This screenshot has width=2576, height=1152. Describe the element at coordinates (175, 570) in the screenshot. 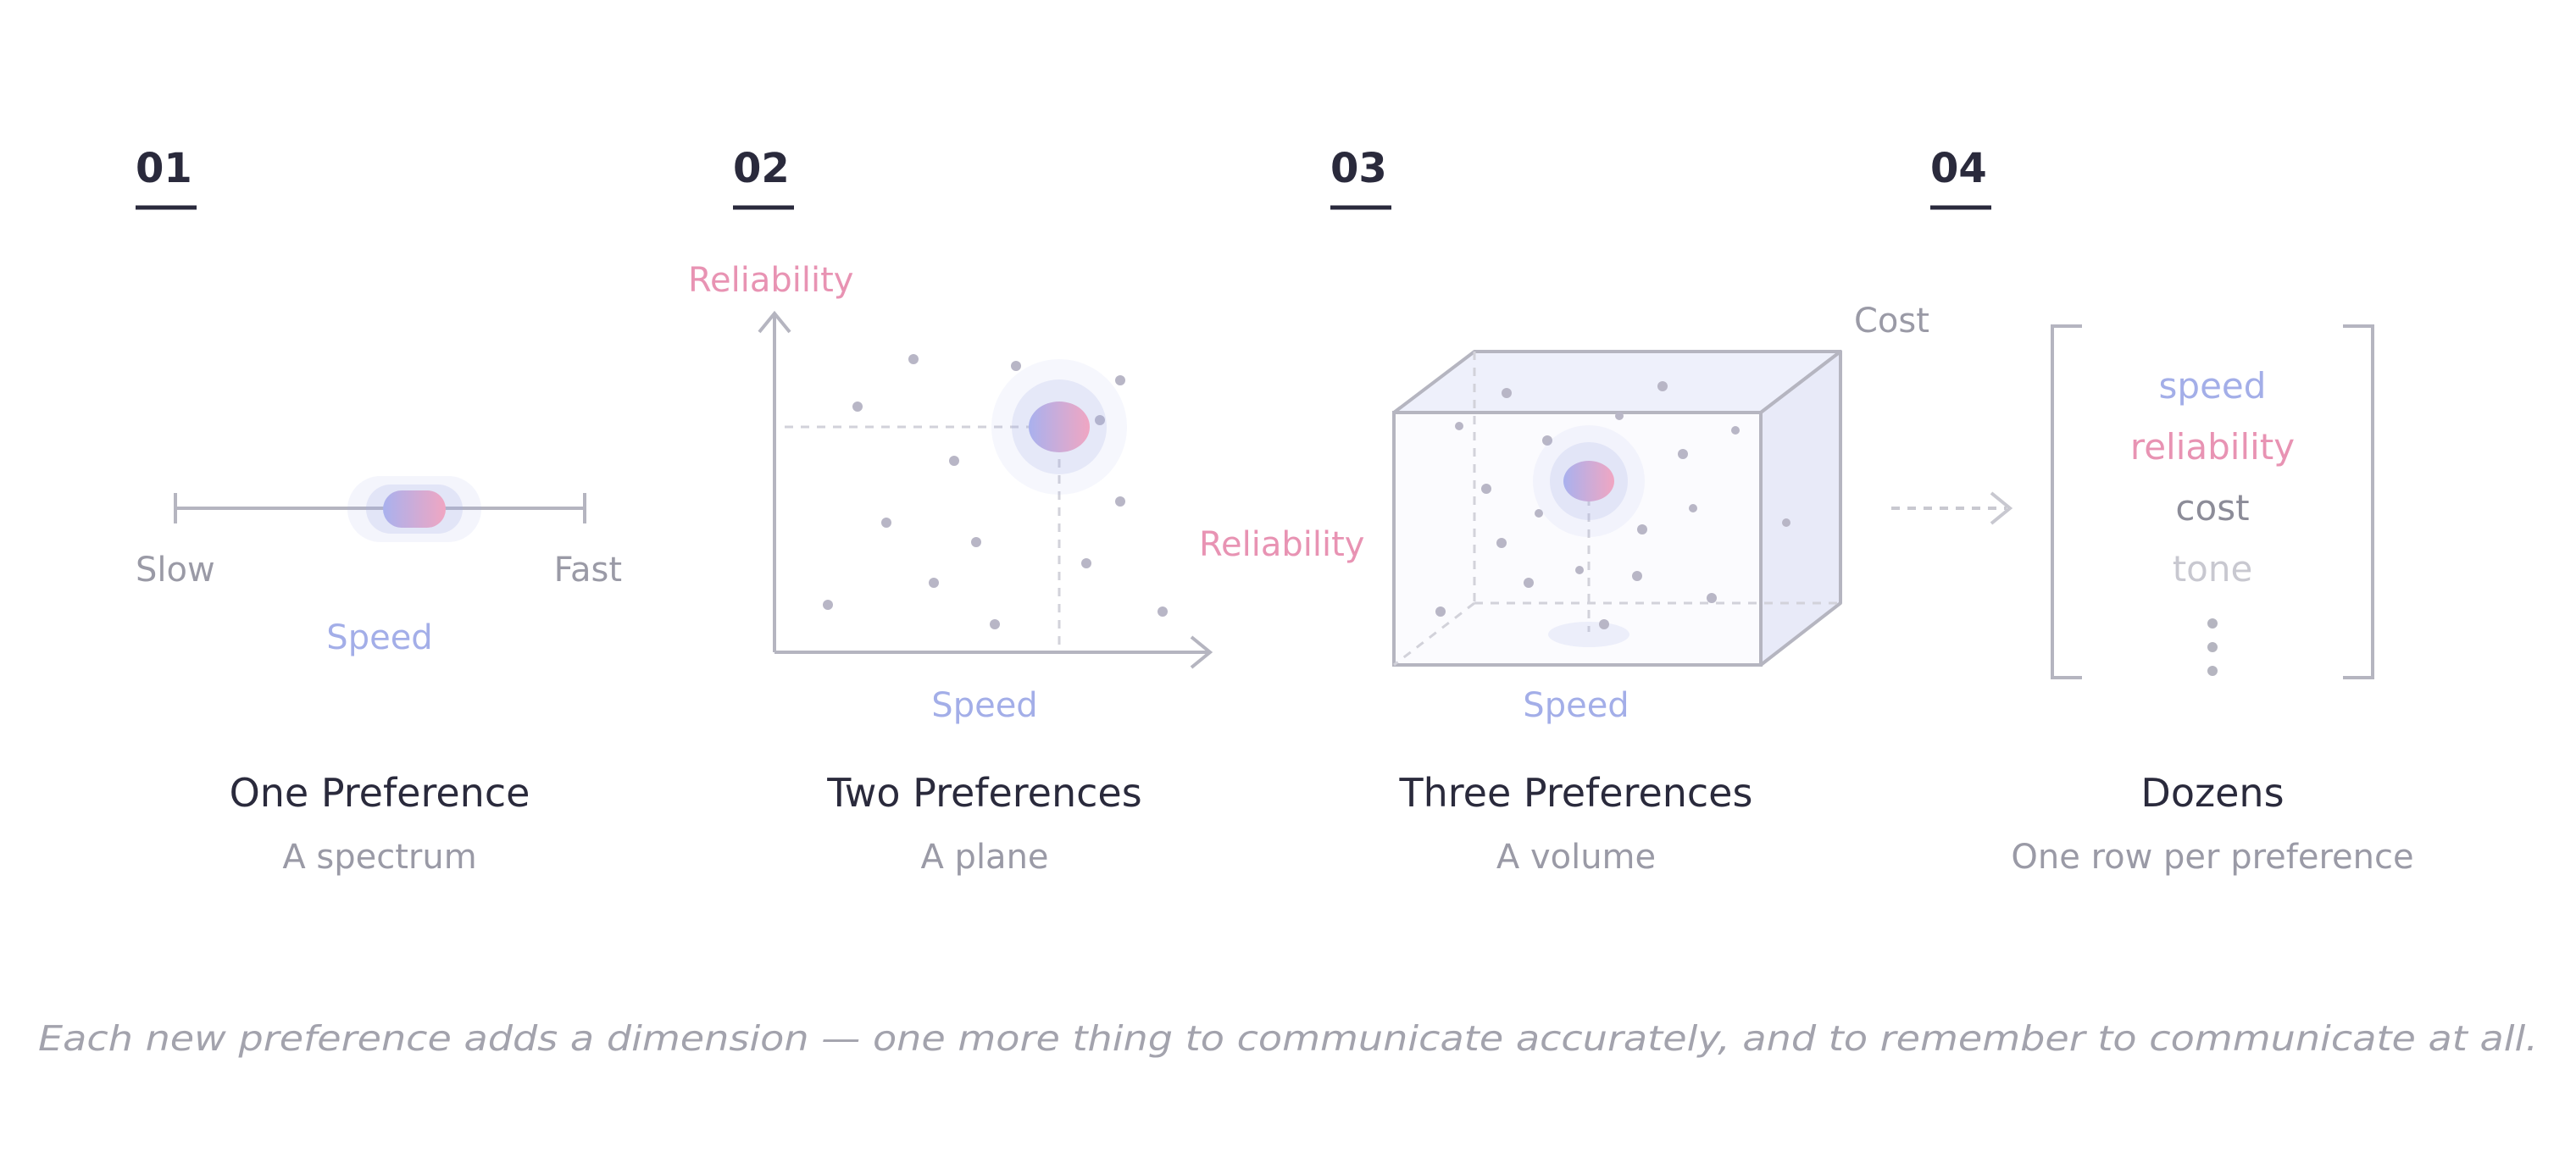

I see `slow-label: Slow` at that location.